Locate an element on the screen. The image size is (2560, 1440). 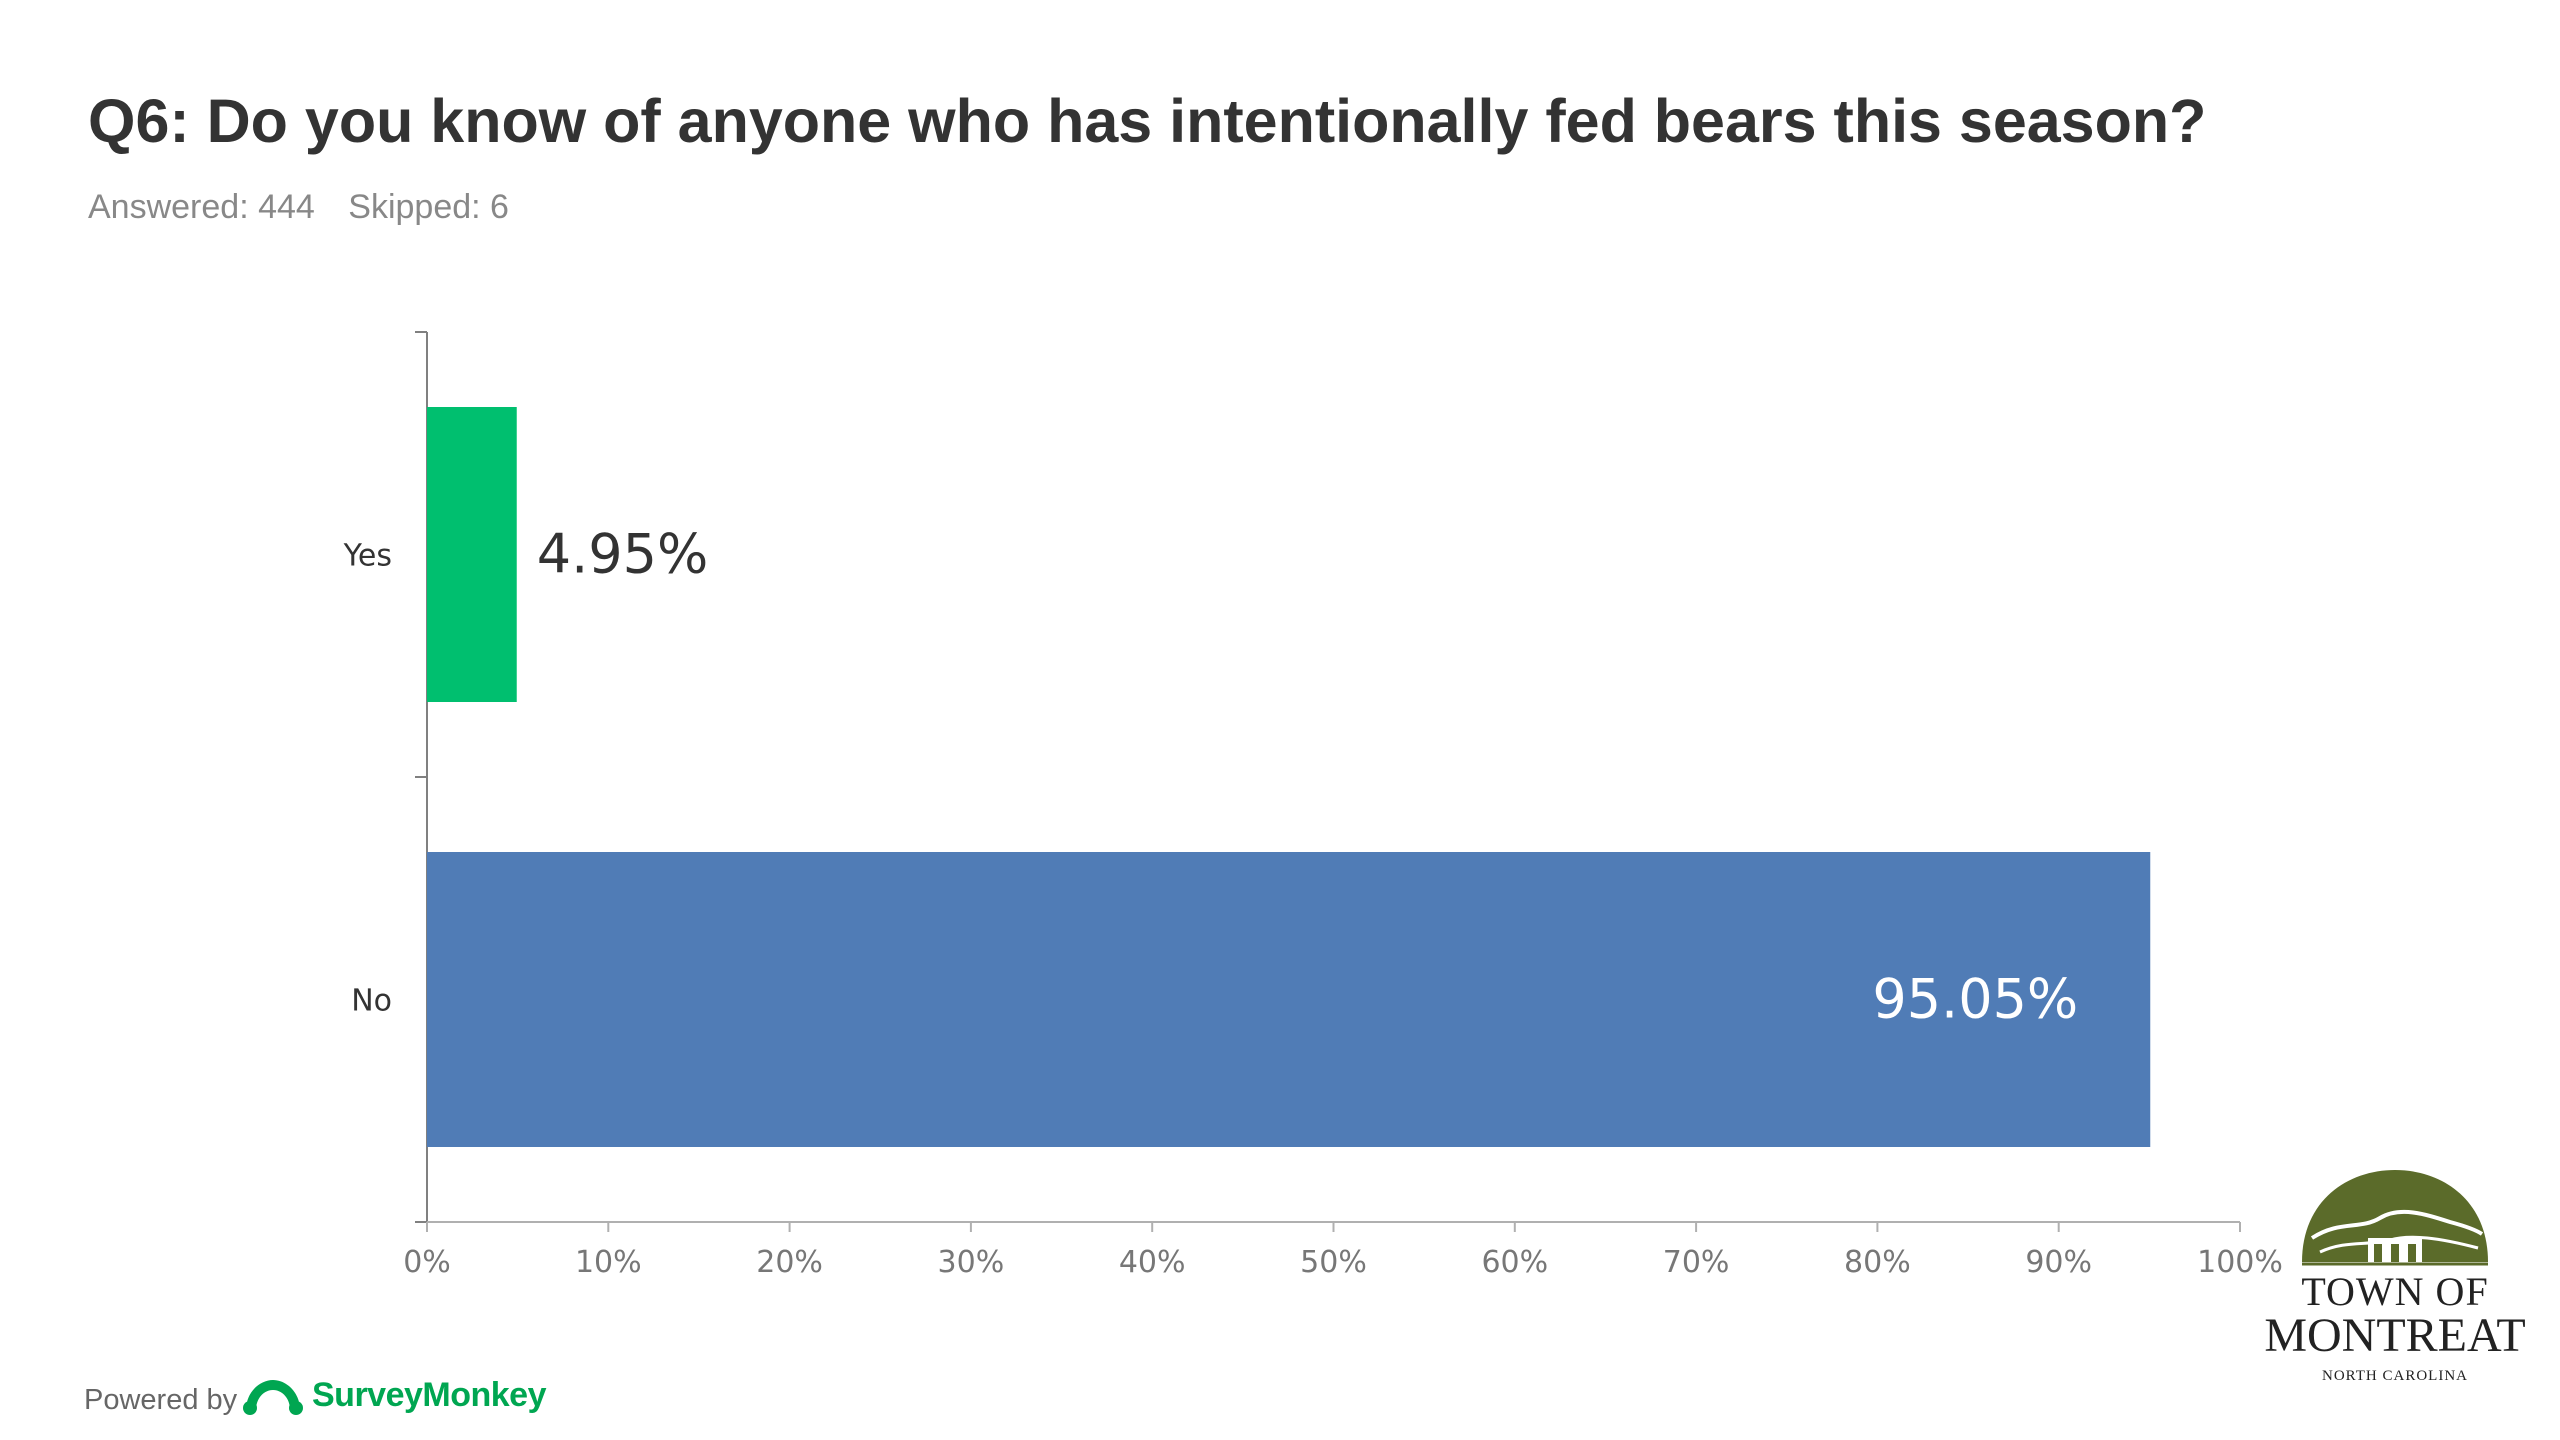
category-label-yes: Yes is located at coordinates (367, 556).